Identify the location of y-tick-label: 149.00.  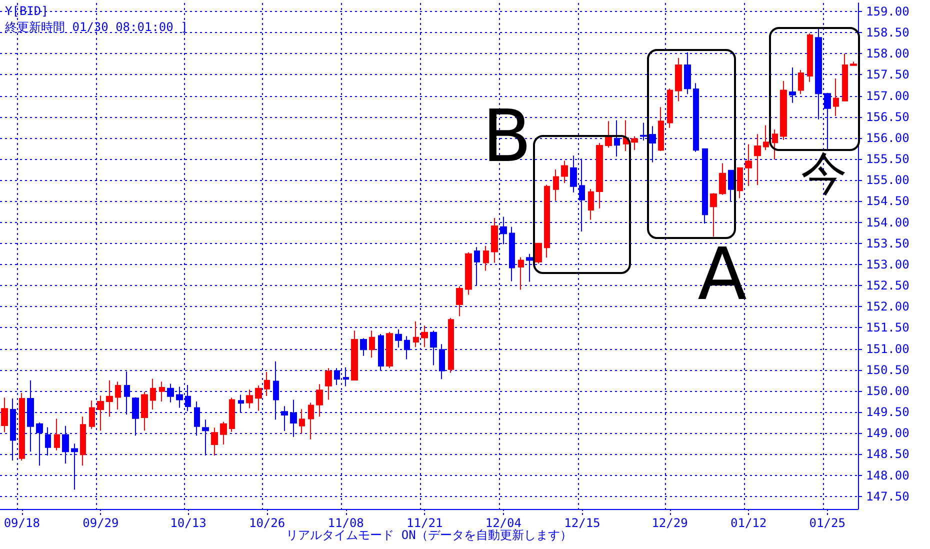
(888, 433).